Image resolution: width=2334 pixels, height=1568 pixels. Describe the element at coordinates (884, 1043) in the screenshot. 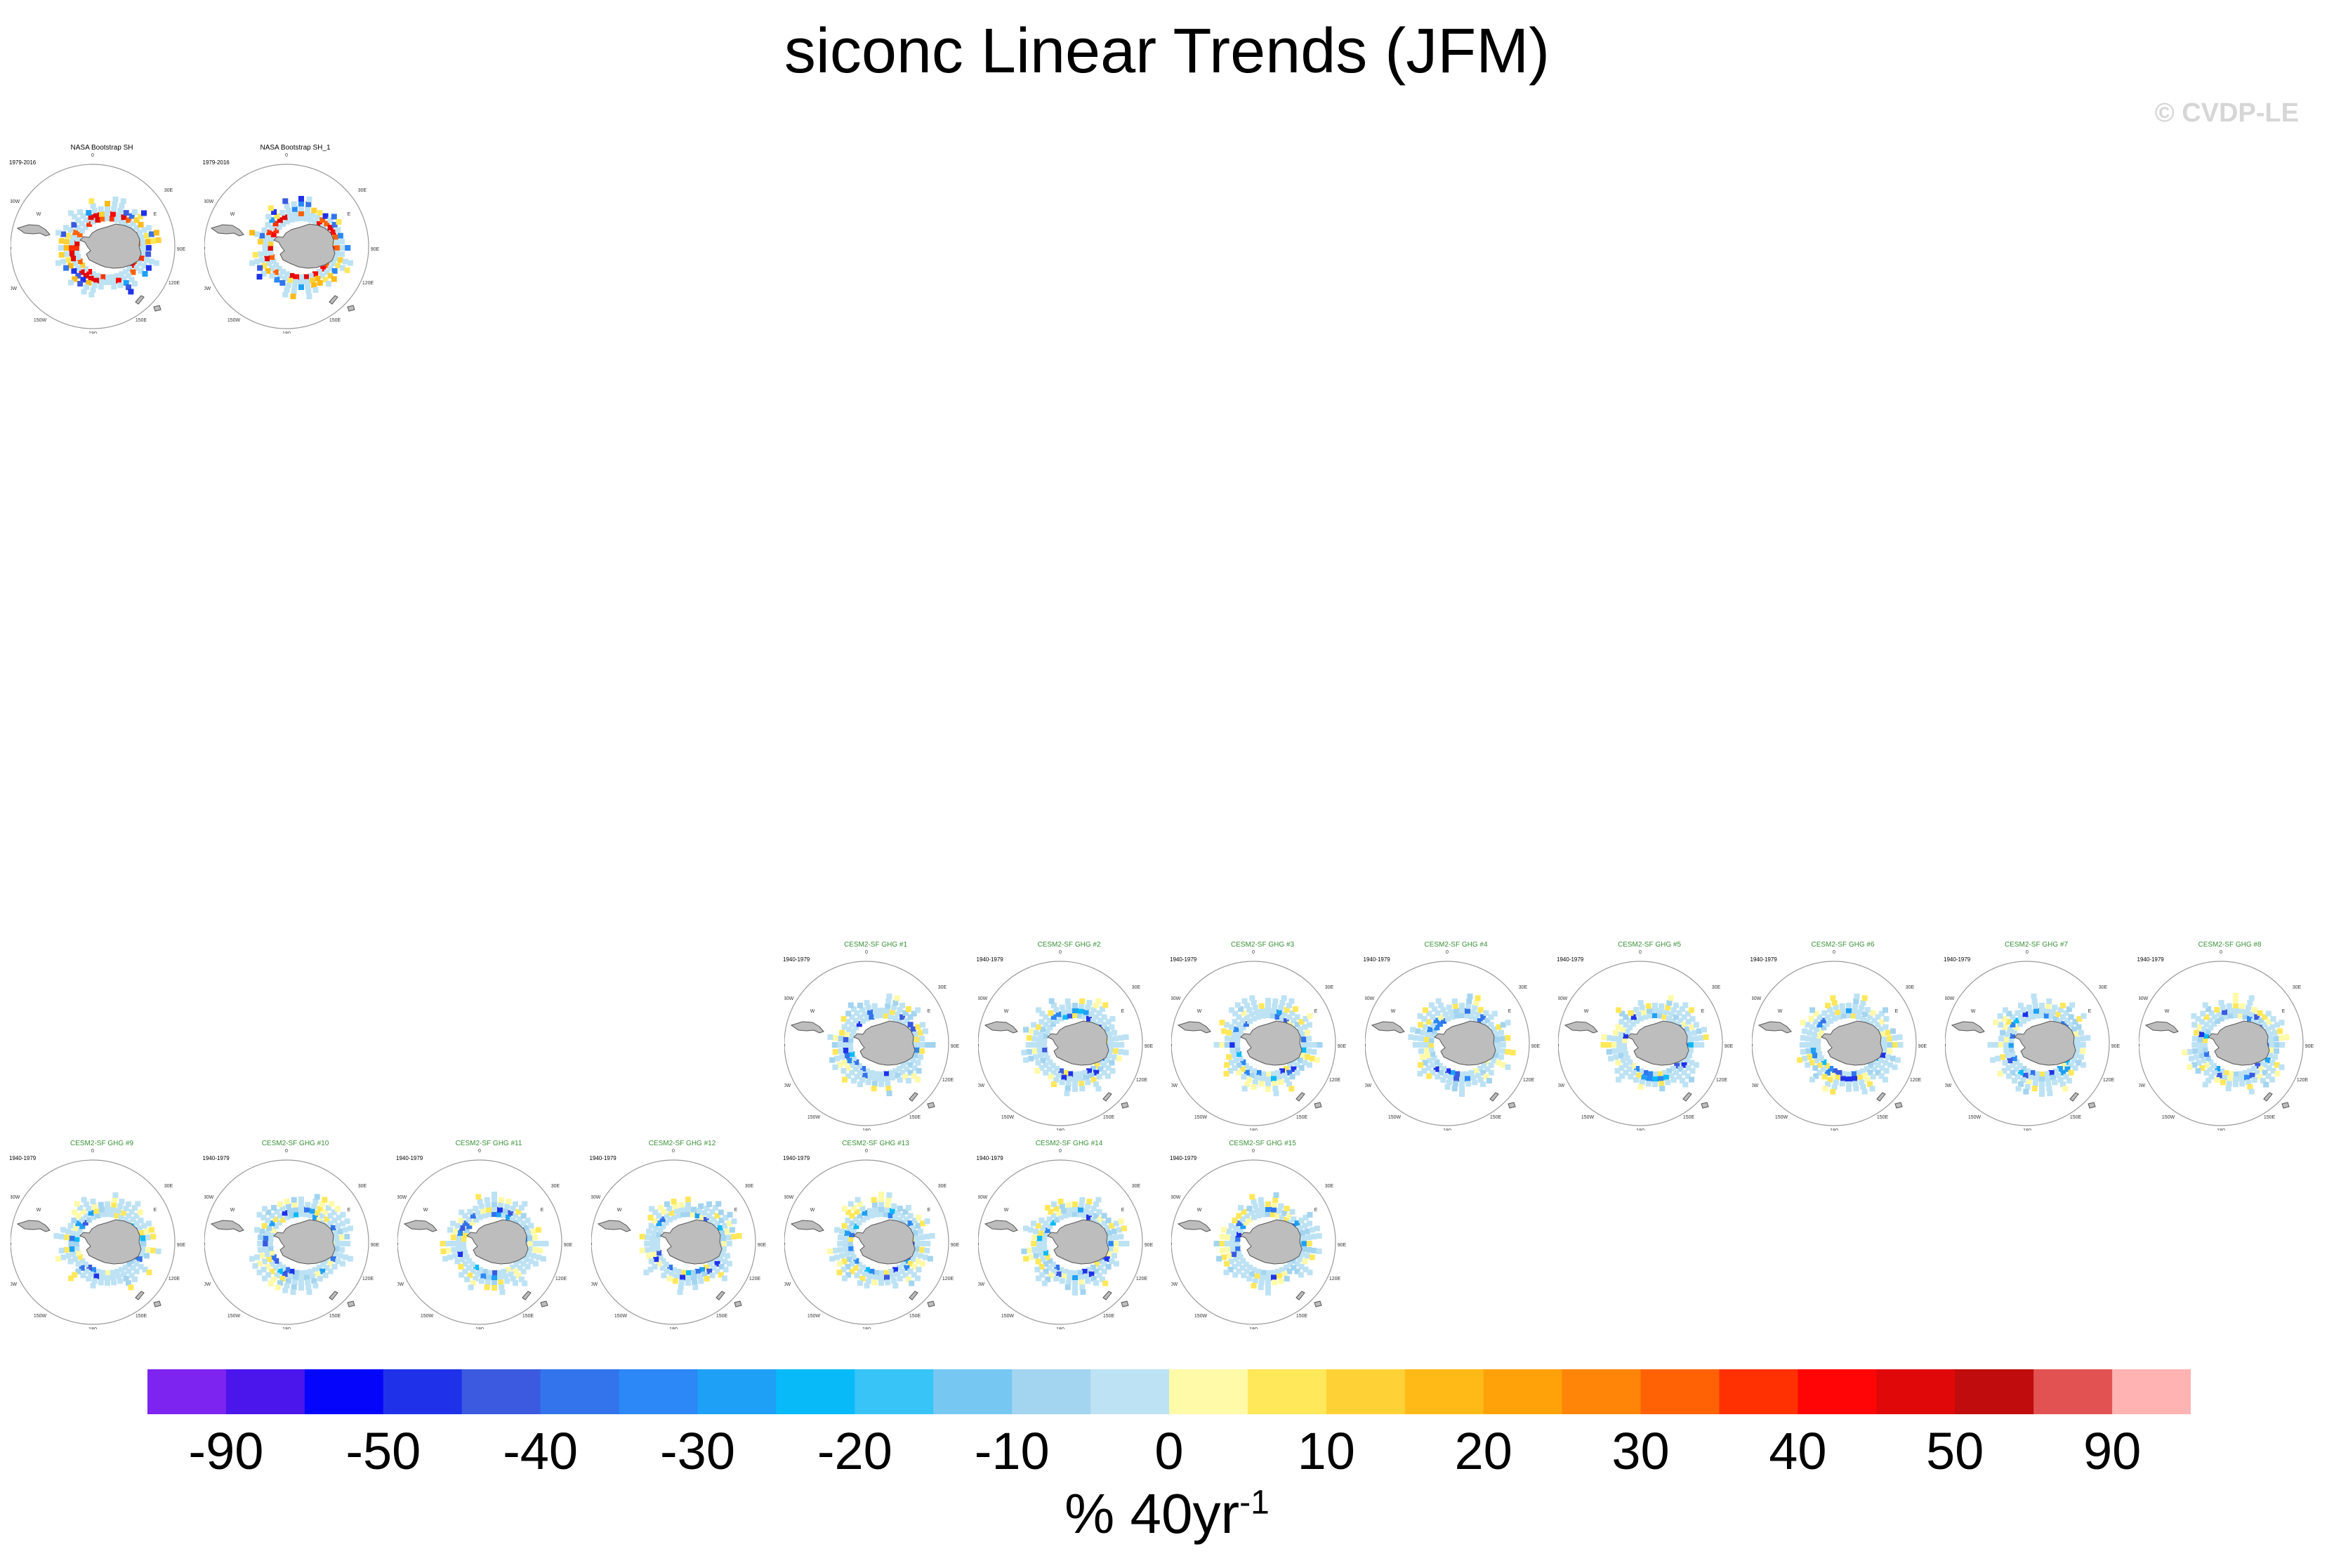

I see `antarctica-landmass` at that location.